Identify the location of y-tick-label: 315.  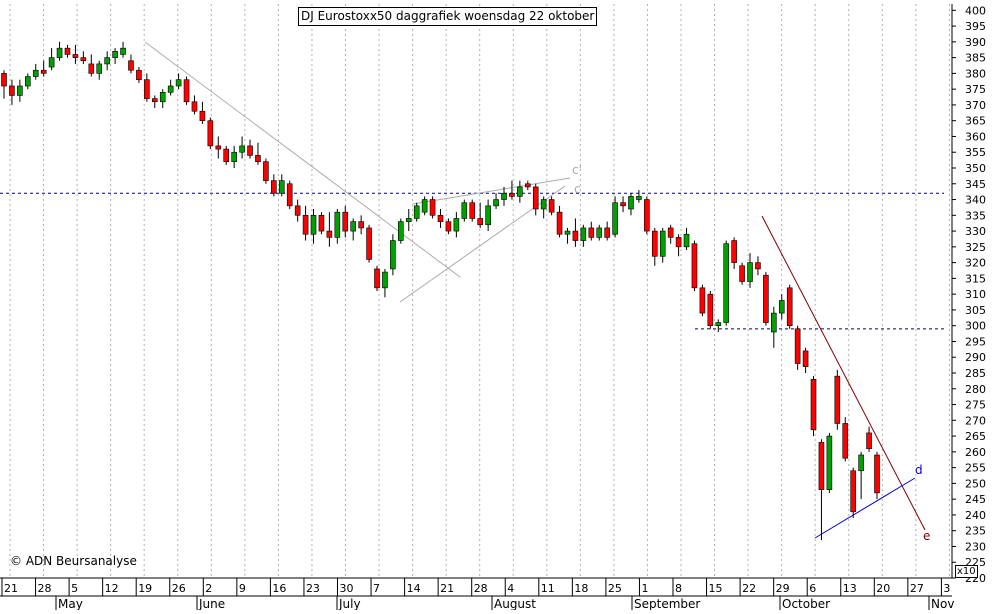
(975, 278).